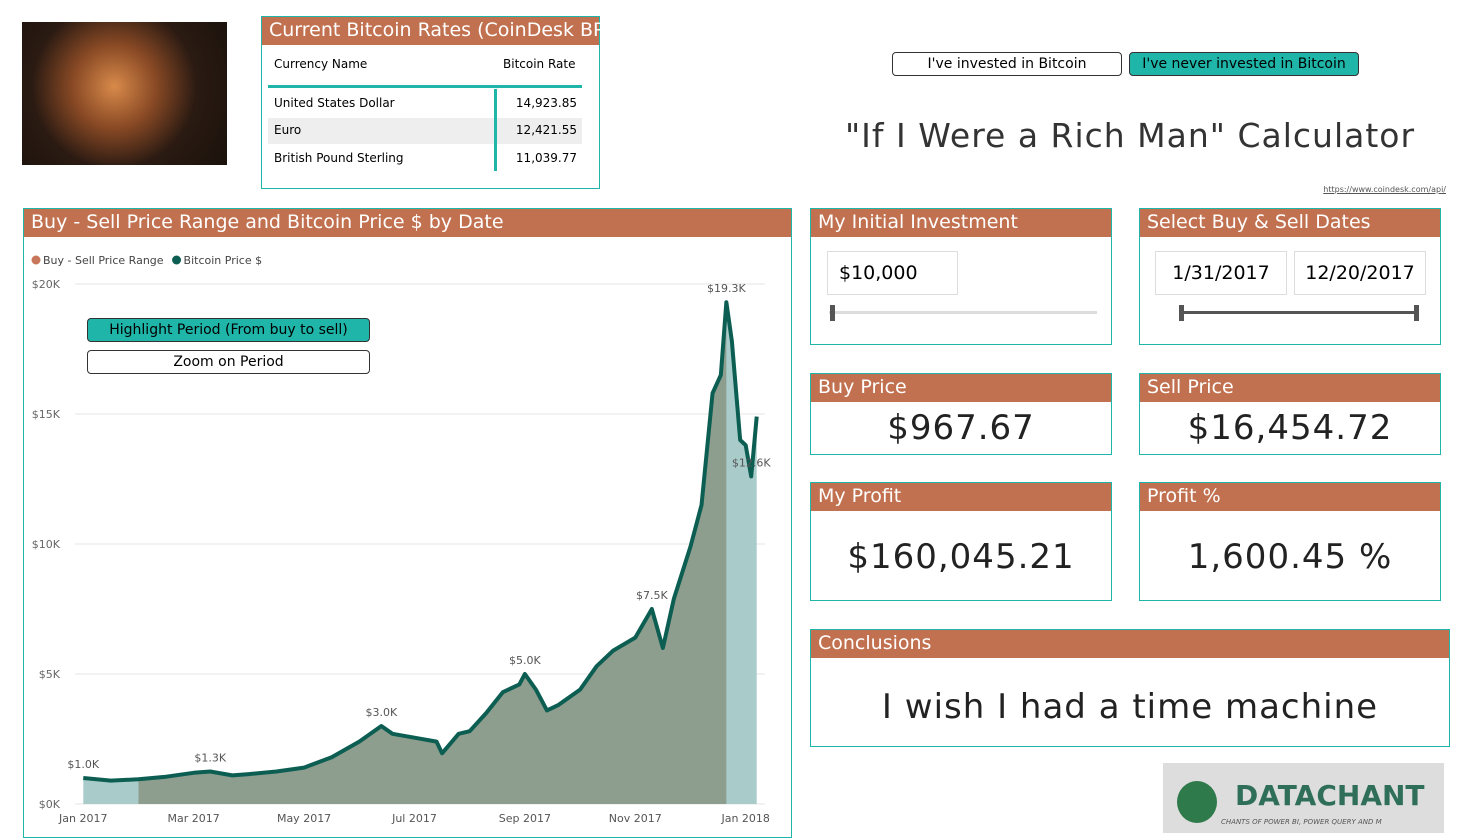  I want to click on toggle-button: I've invested in Bitcoin, so click(1007, 64).